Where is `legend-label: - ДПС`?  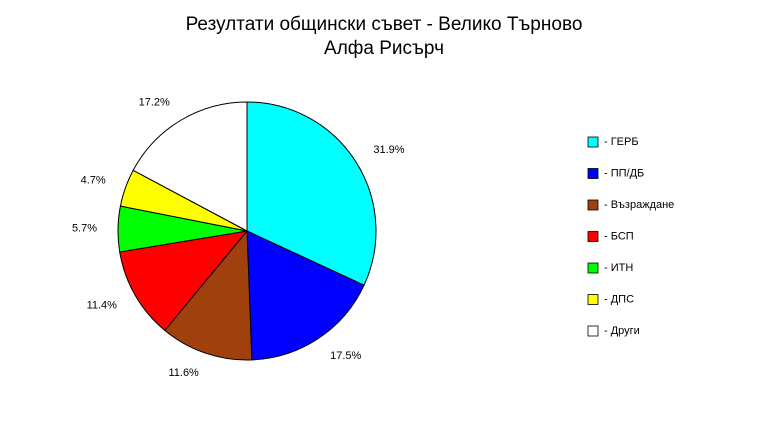 legend-label: - ДПС is located at coordinates (619, 299).